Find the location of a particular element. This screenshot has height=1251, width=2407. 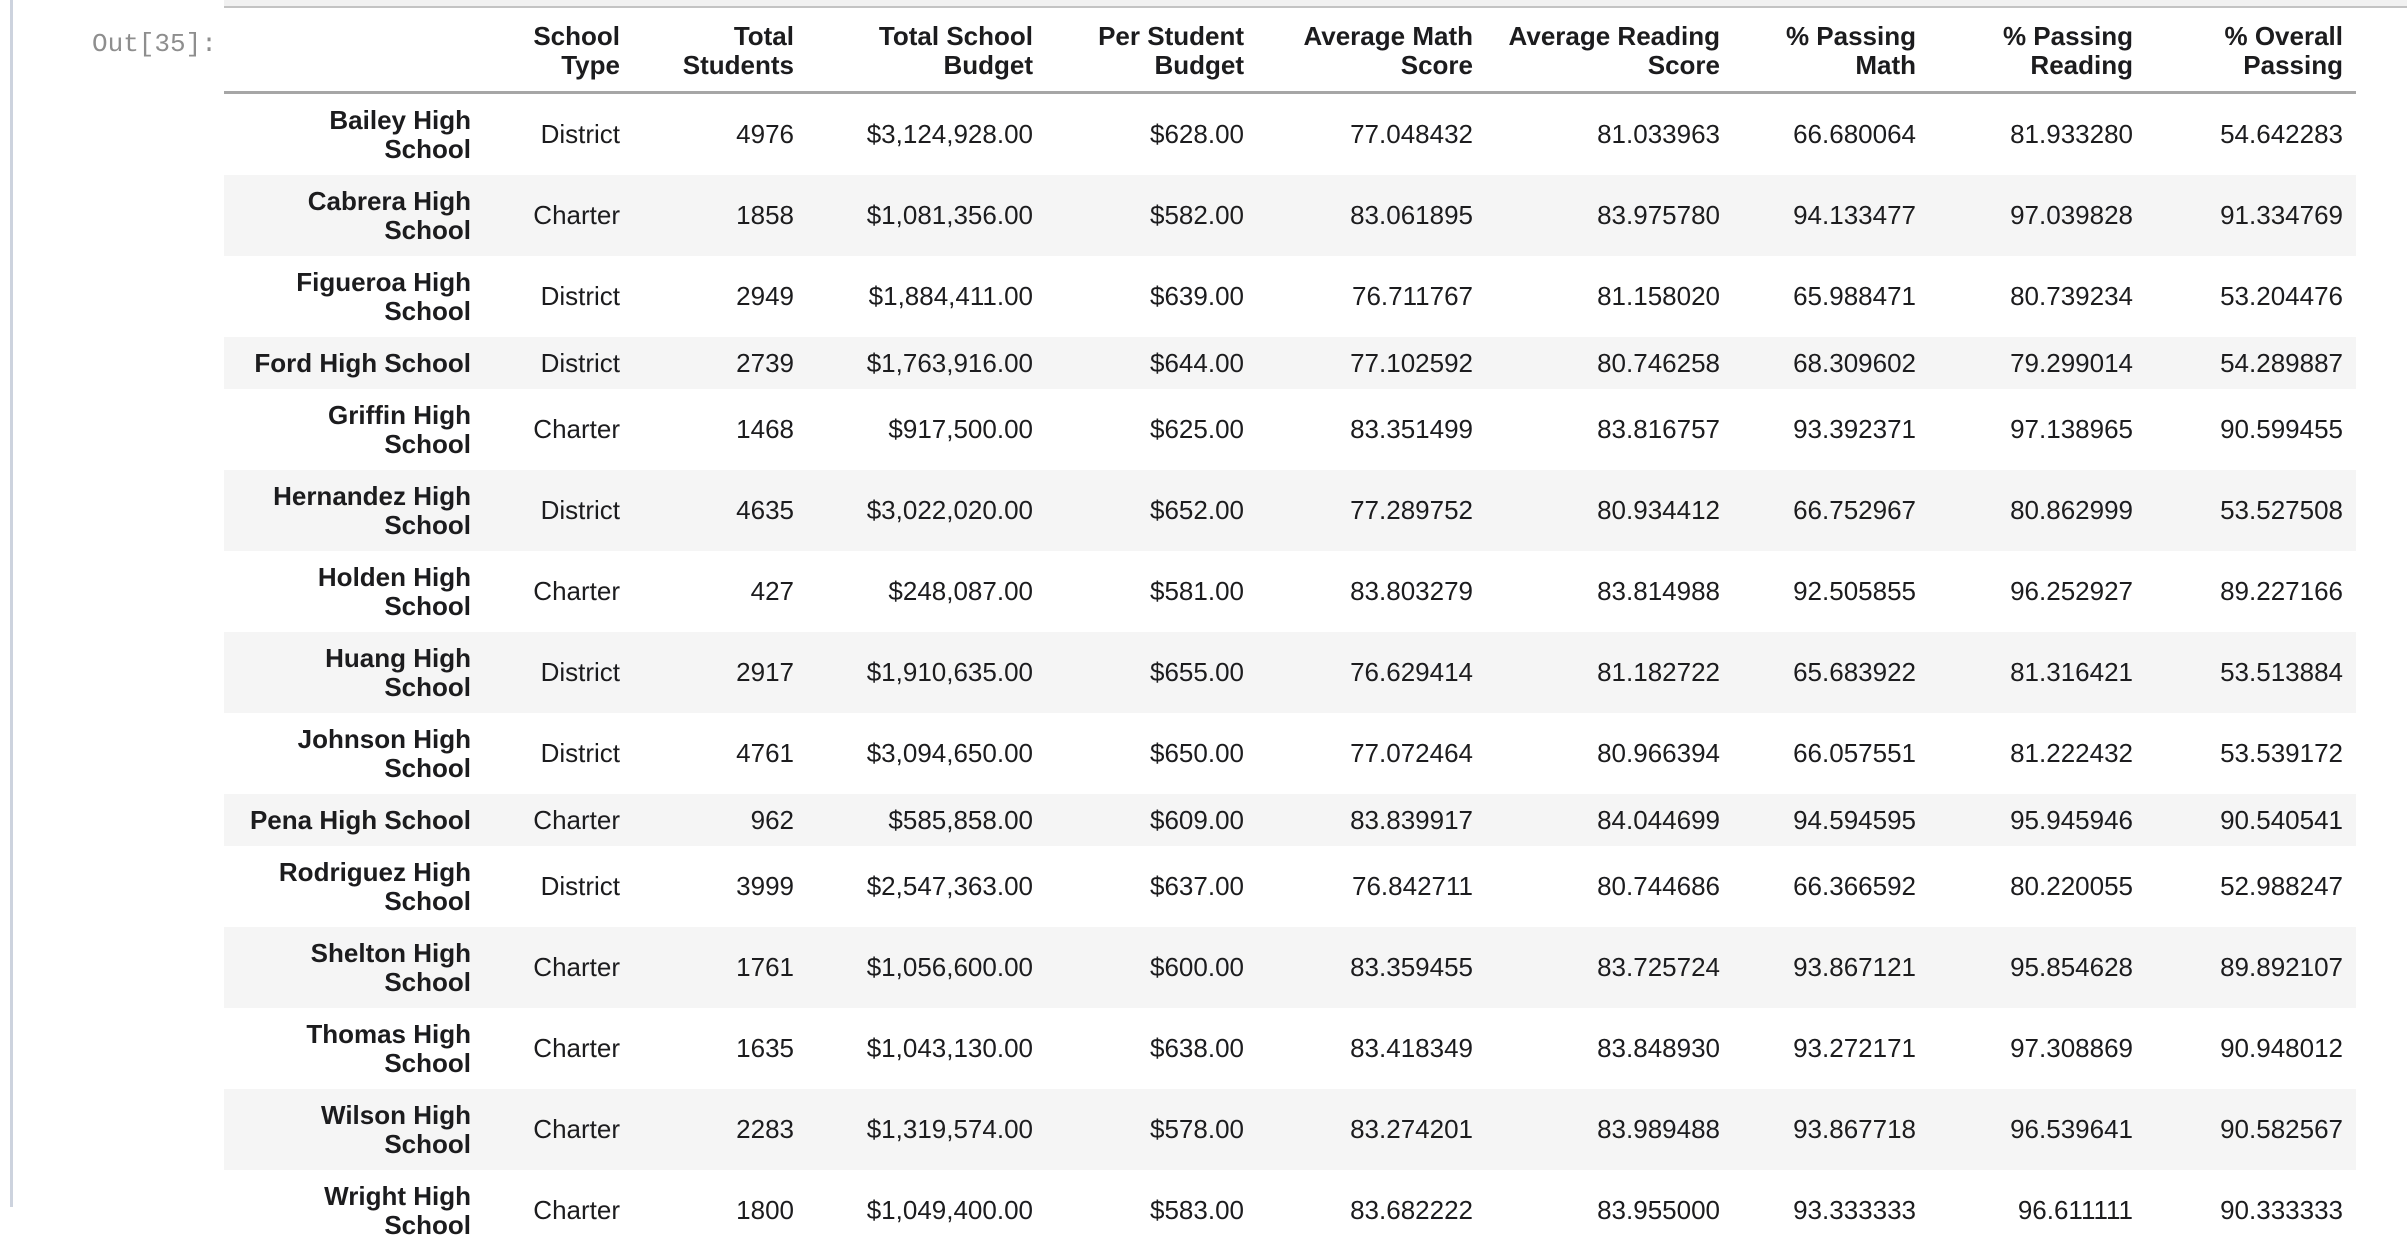

cell-total-students: 2949 is located at coordinates (720, 296).